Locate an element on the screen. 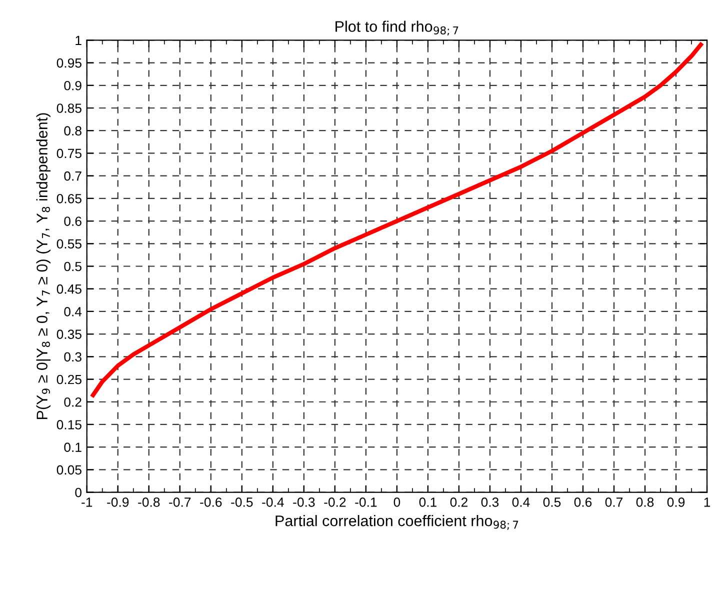  y-tick-label: 0.95 is located at coordinates (69, 63).